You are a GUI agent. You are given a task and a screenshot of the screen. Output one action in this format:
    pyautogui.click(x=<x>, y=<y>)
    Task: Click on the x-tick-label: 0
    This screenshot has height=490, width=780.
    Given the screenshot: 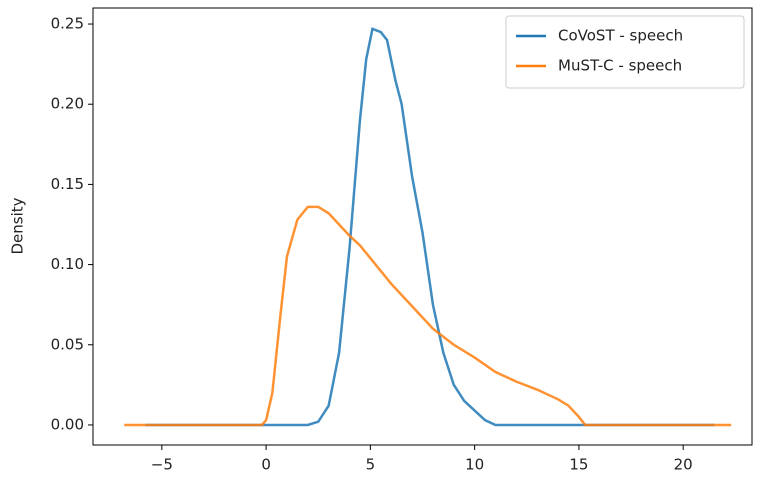 What is the action you would take?
    pyautogui.click(x=266, y=465)
    